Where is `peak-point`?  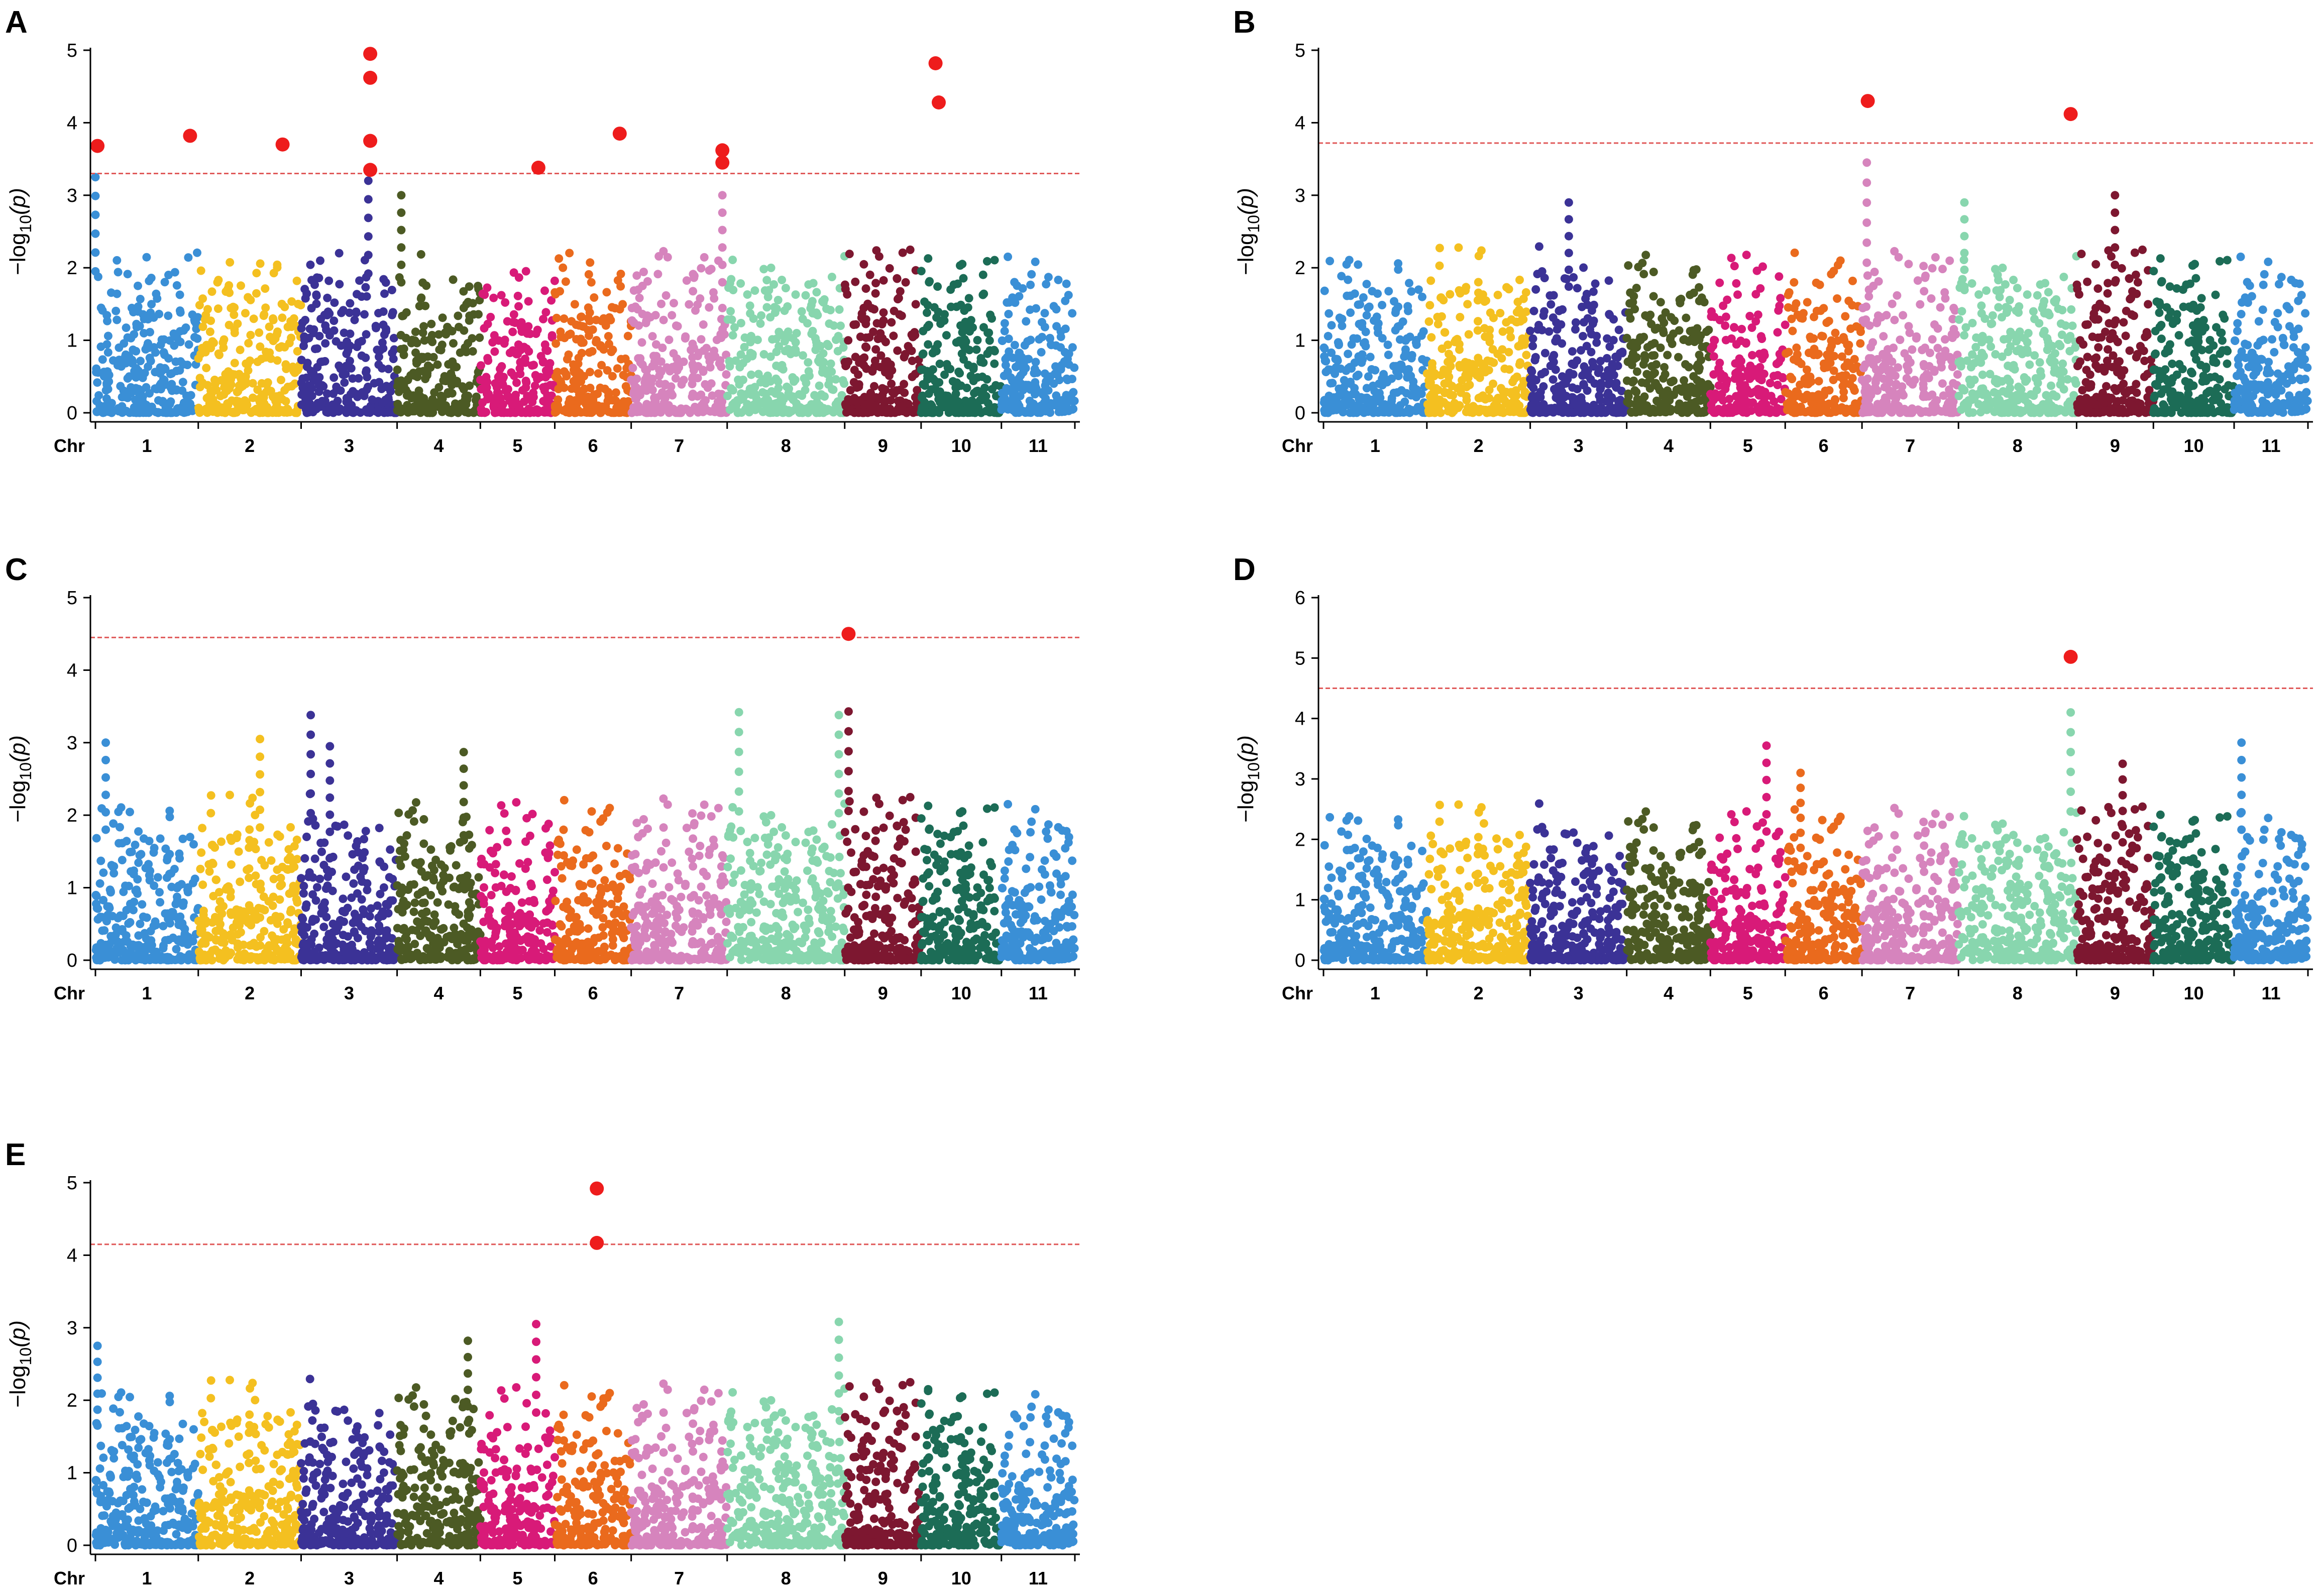 peak-point is located at coordinates (368, 273).